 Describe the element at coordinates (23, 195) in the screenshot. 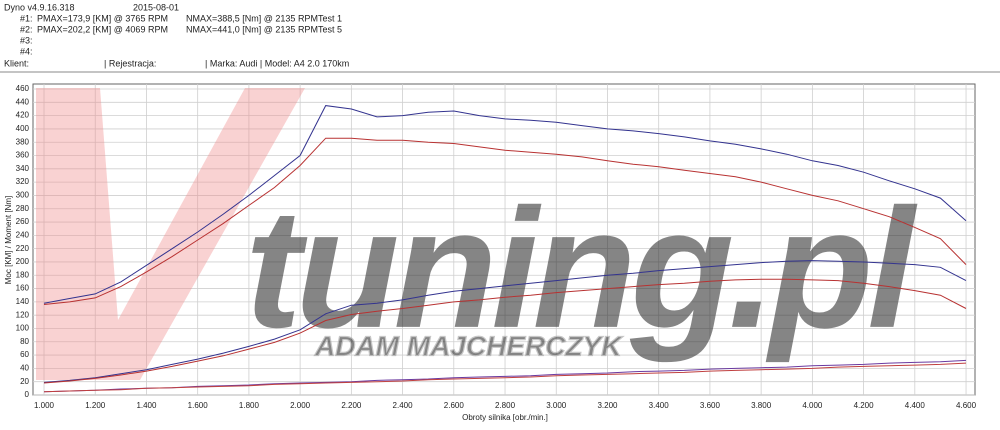

I see `y-tick-label: 300` at that location.